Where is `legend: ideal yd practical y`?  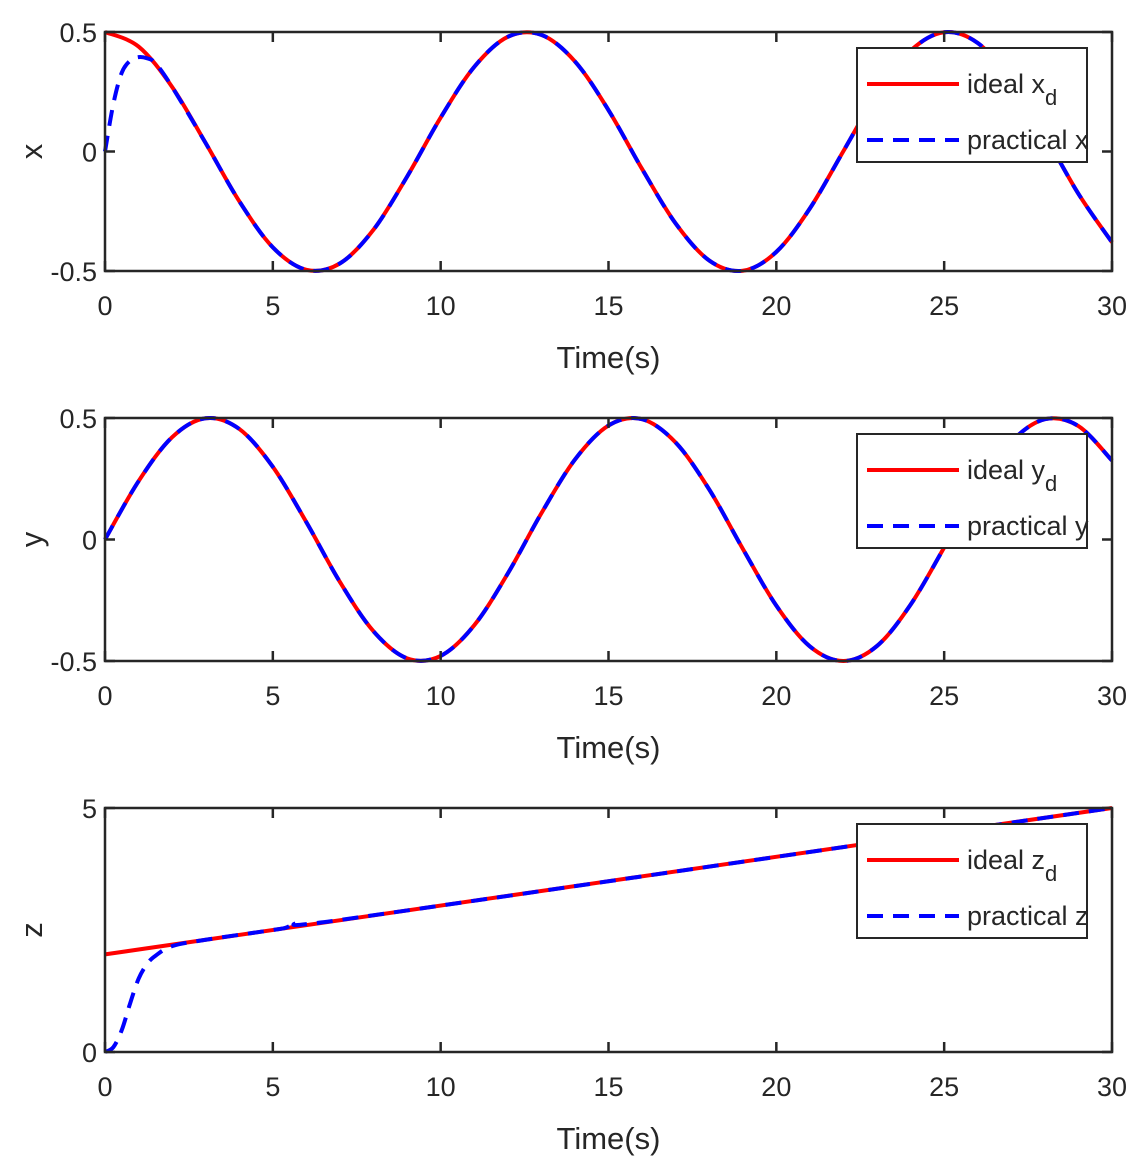
legend: ideal yd practical y is located at coordinates (972, 491).